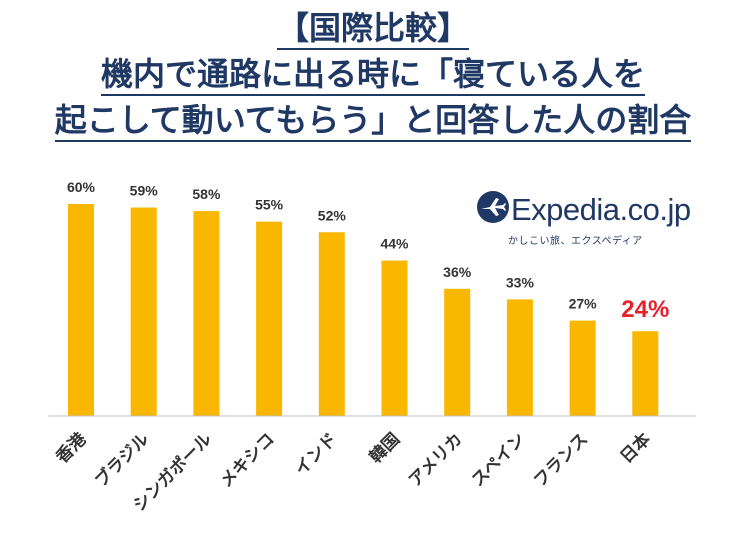  Describe the element at coordinates (583, 304) in the screenshot. I see `value-label-9: 27%` at that location.